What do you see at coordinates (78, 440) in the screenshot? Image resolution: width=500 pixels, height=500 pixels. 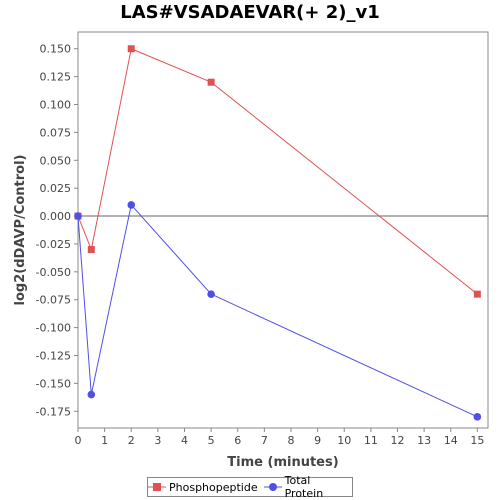 I see `x-tick-label: 0` at bounding box center [78, 440].